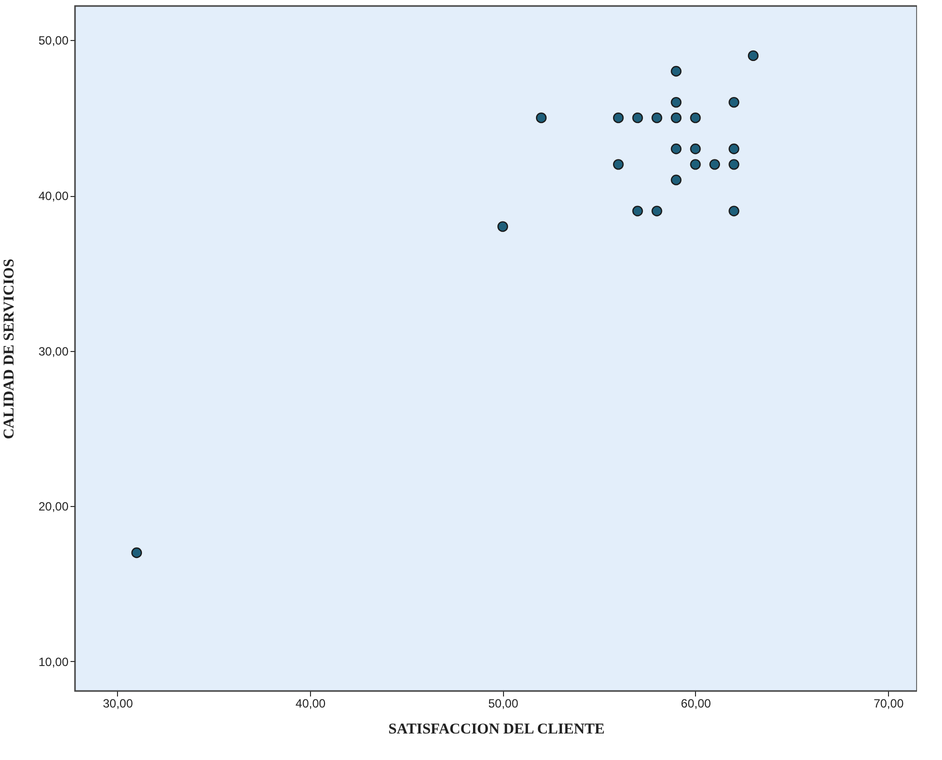 This screenshot has width=942, height=760. I want to click on y-tick-label: 40,00, so click(53, 196).